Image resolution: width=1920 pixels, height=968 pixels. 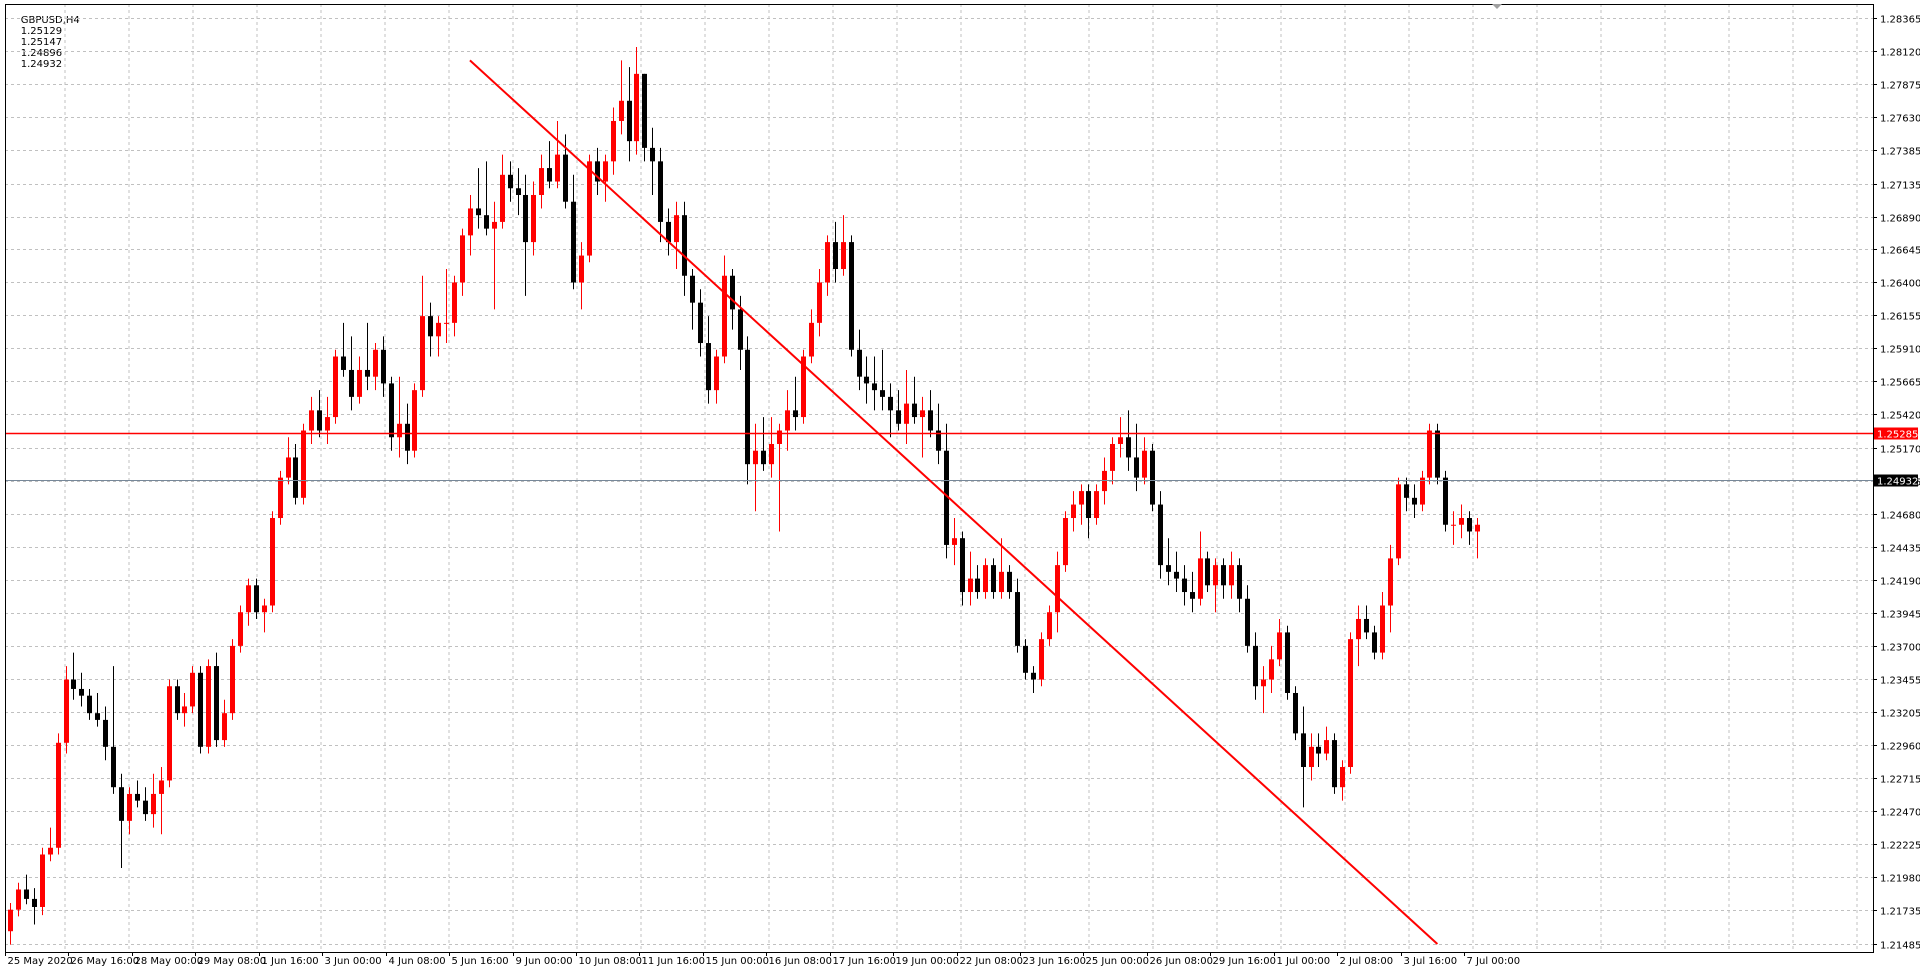 What do you see at coordinates (41, 64) in the screenshot?
I see `close-price: 1.24932` at bounding box center [41, 64].